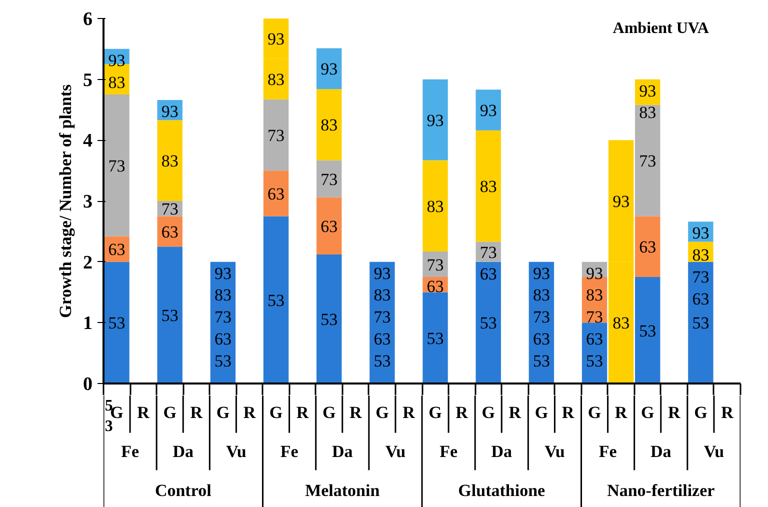 The width and height of the screenshot is (768, 507). What do you see at coordinates (88, 141) in the screenshot?
I see `y-tick-label: 4` at bounding box center [88, 141].